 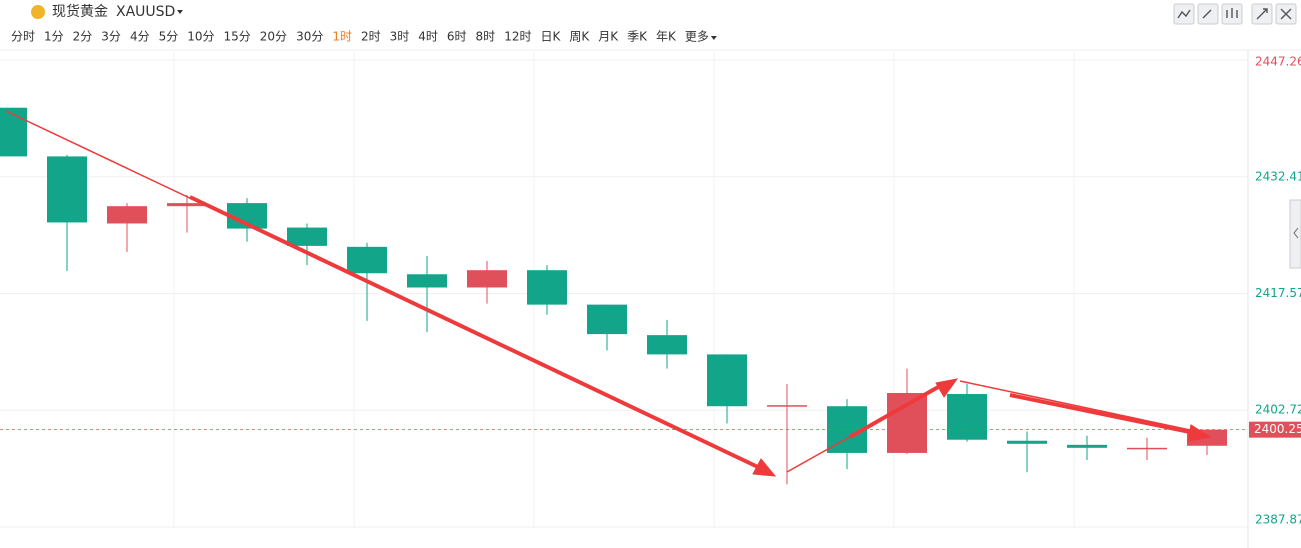 I want to click on icon-button, so click(x=1208, y=14).